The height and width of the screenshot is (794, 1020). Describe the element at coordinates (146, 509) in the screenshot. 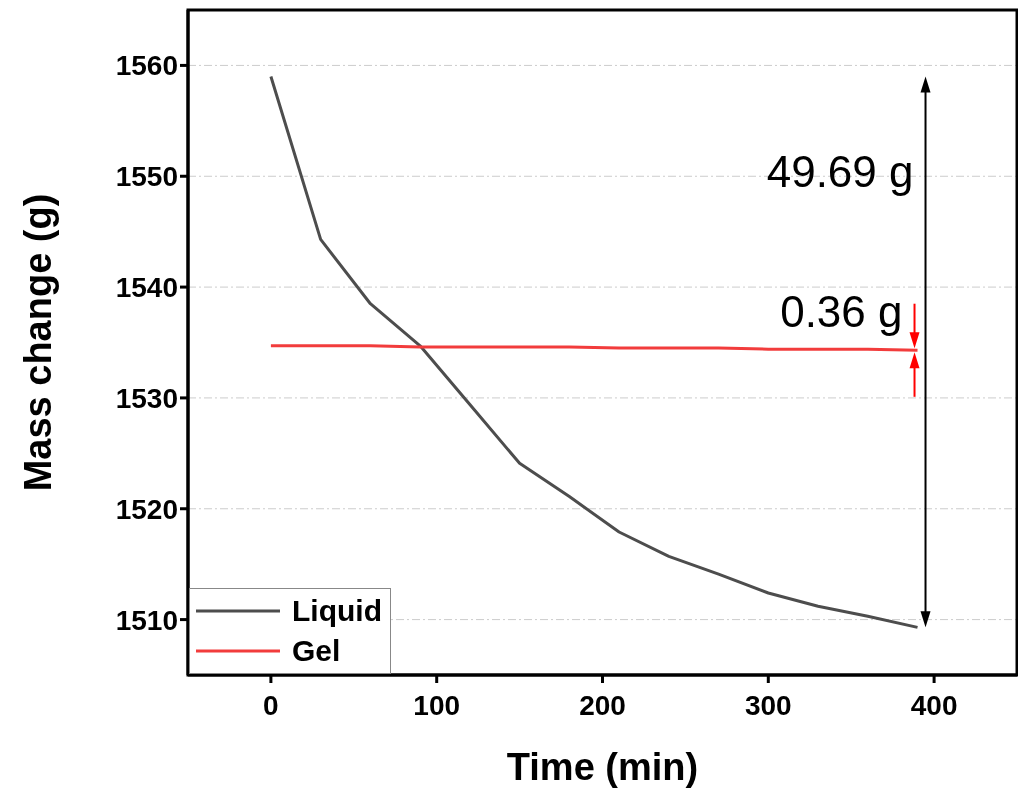

I see `y-tick-label: 1520` at that location.